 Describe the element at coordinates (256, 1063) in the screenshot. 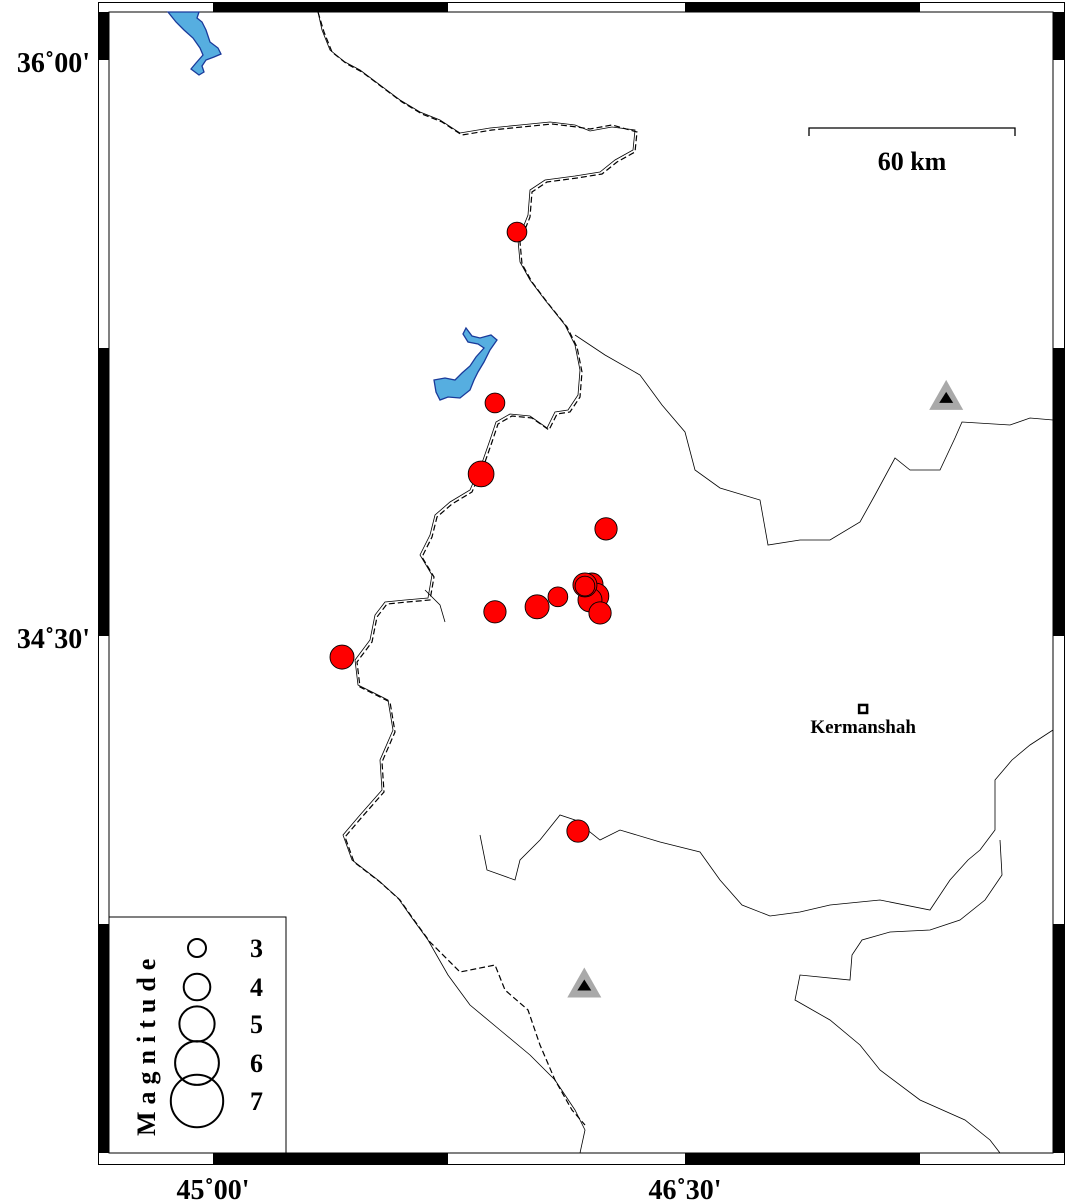

I see `legend-label: 6` at that location.